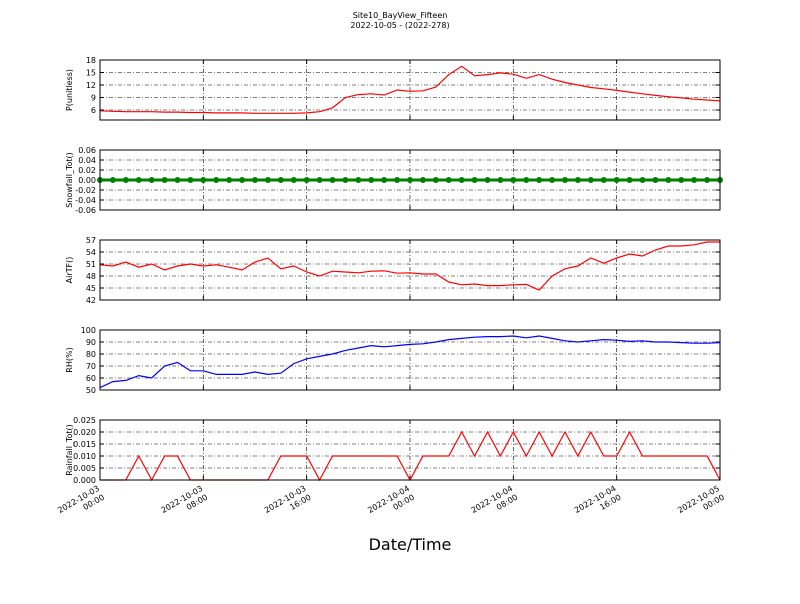  Describe the element at coordinates (88, 330) in the screenshot. I see `y-tick-label: 100` at that location.